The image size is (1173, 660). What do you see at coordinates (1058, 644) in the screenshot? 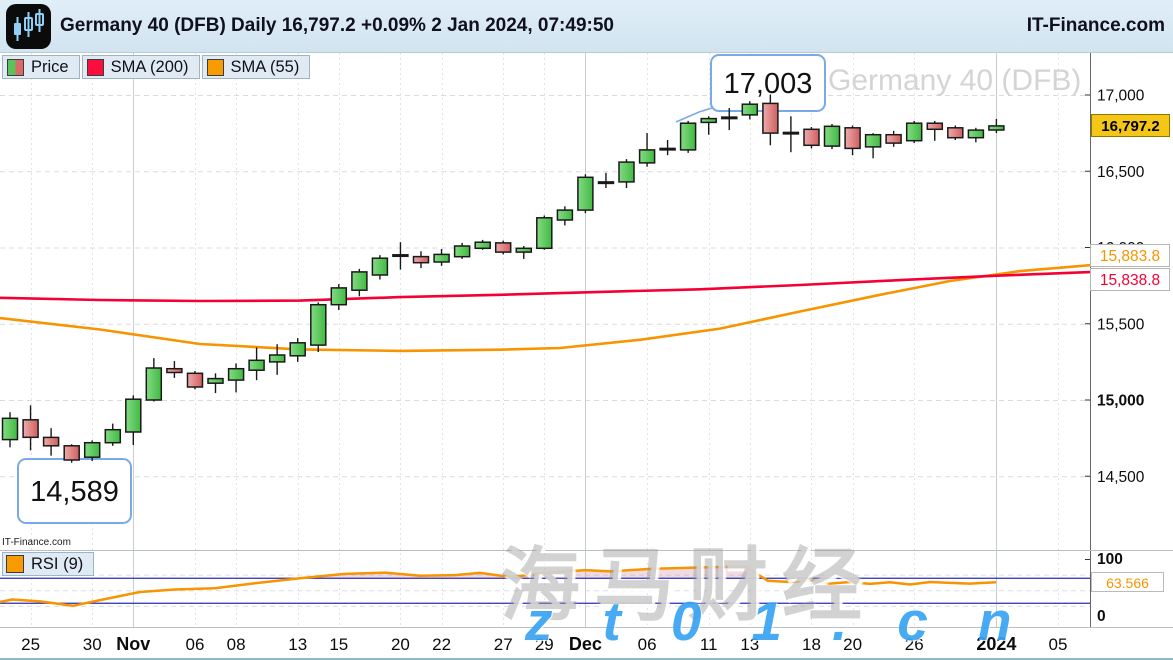
I see `x-tick-label: 05` at bounding box center [1058, 644].